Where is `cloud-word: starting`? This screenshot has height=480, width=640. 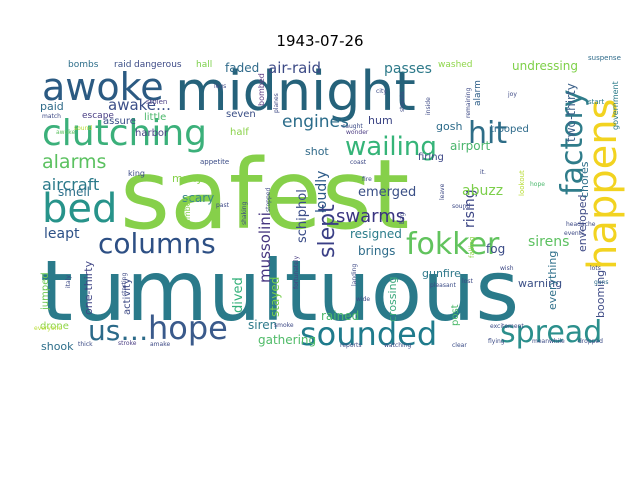 cloud-word: starting is located at coordinates (124, 284).